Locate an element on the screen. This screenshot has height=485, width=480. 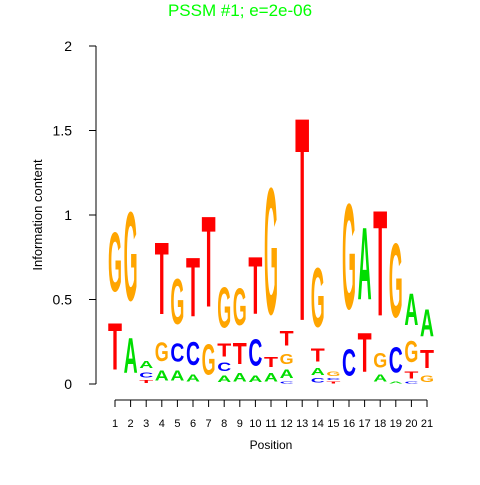
y-tick-label: 1.5 is located at coordinates (63, 131).